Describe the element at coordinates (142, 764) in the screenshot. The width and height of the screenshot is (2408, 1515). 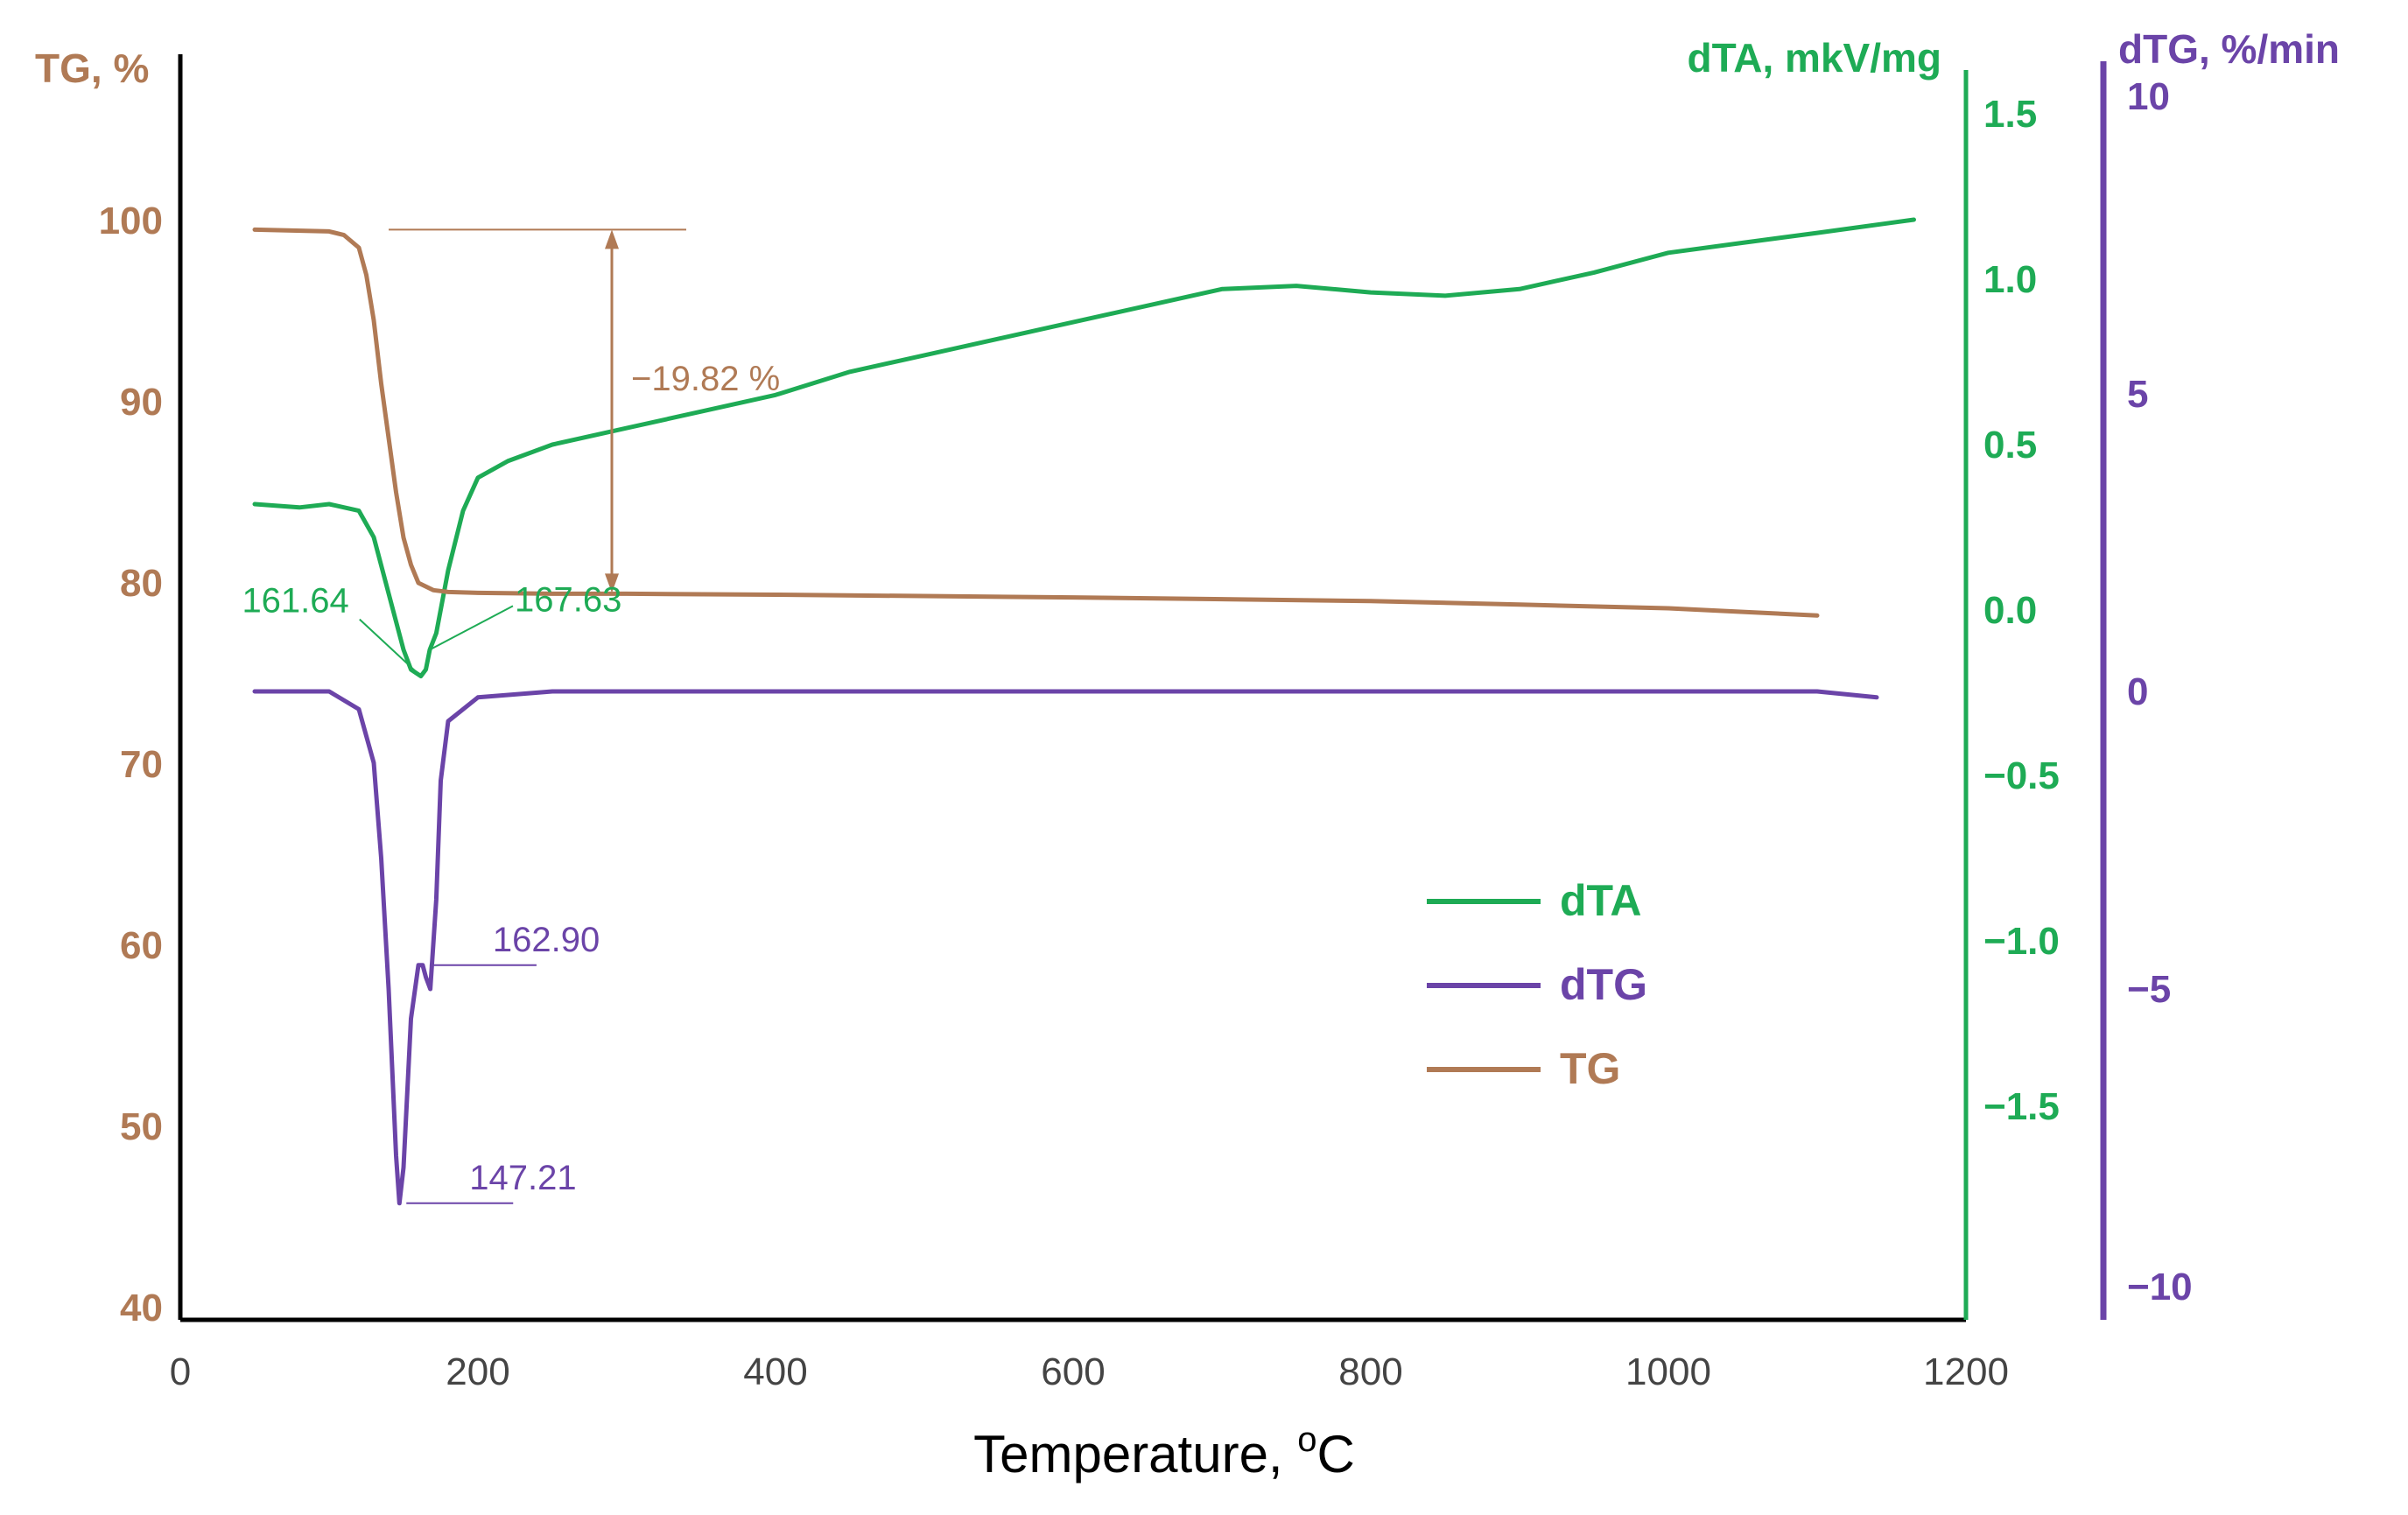
I see `tg-tick-label: 70` at that location.